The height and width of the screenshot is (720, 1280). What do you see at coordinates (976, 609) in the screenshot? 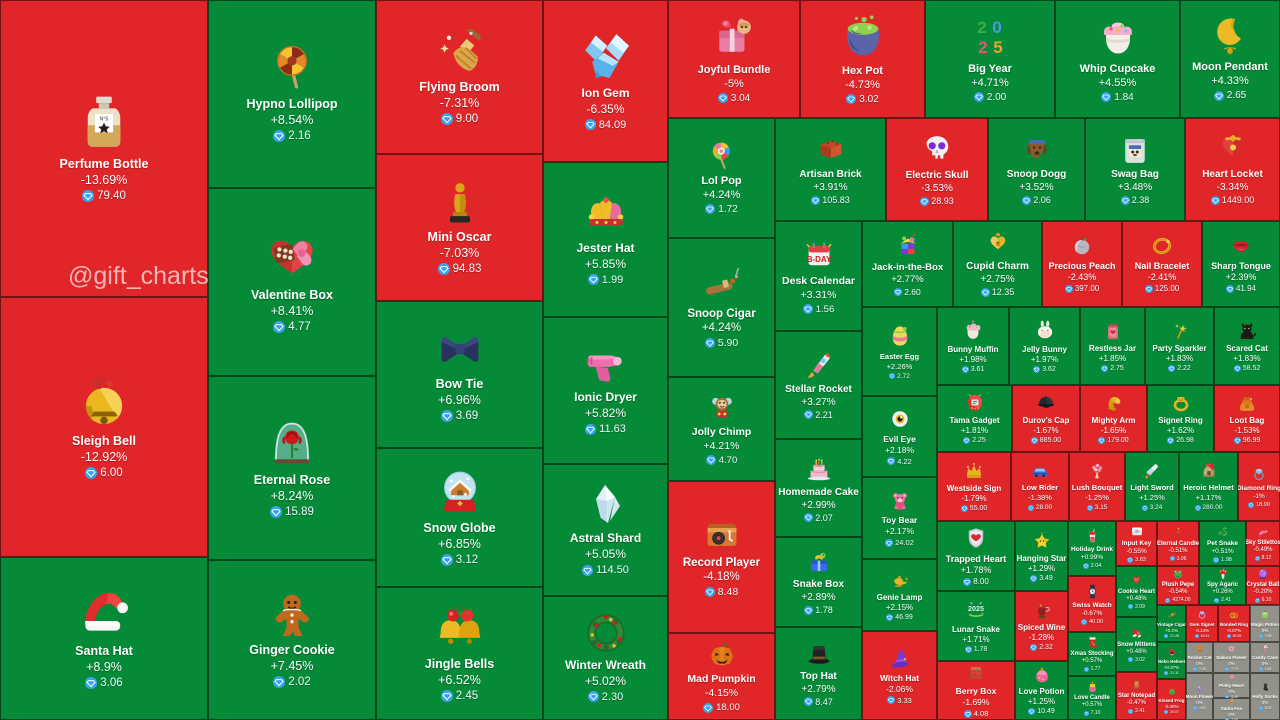
I see `svg-text: 2025` at bounding box center [976, 609].